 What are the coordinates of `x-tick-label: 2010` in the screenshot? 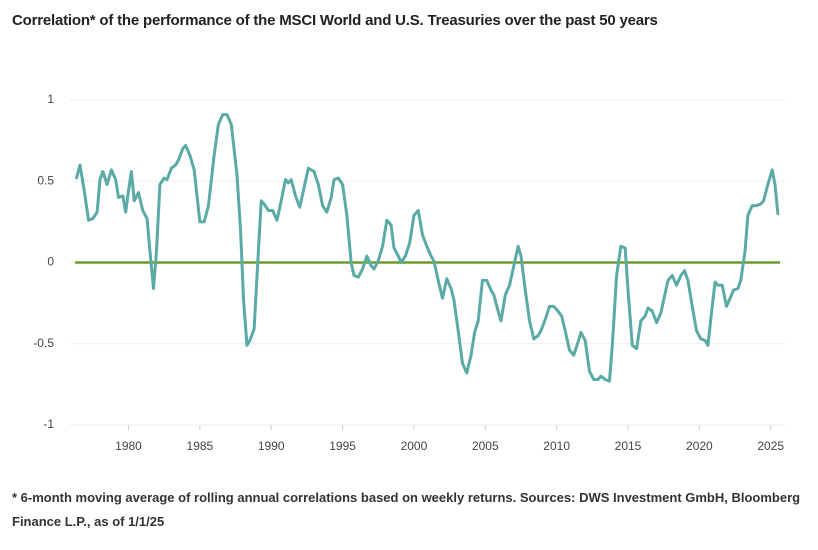 It's located at (556, 446).